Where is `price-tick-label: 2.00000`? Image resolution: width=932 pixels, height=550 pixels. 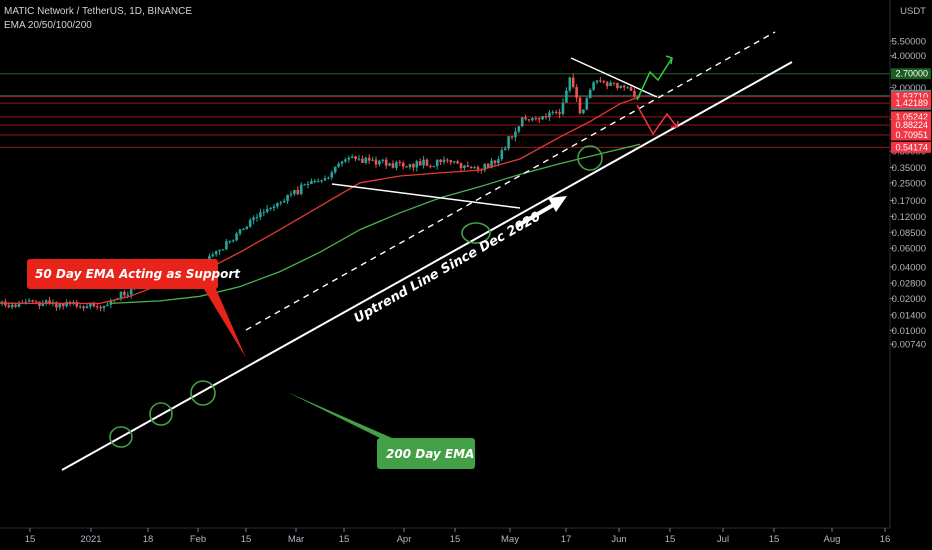 price-tick-label: 2.00000 is located at coordinates (909, 88).